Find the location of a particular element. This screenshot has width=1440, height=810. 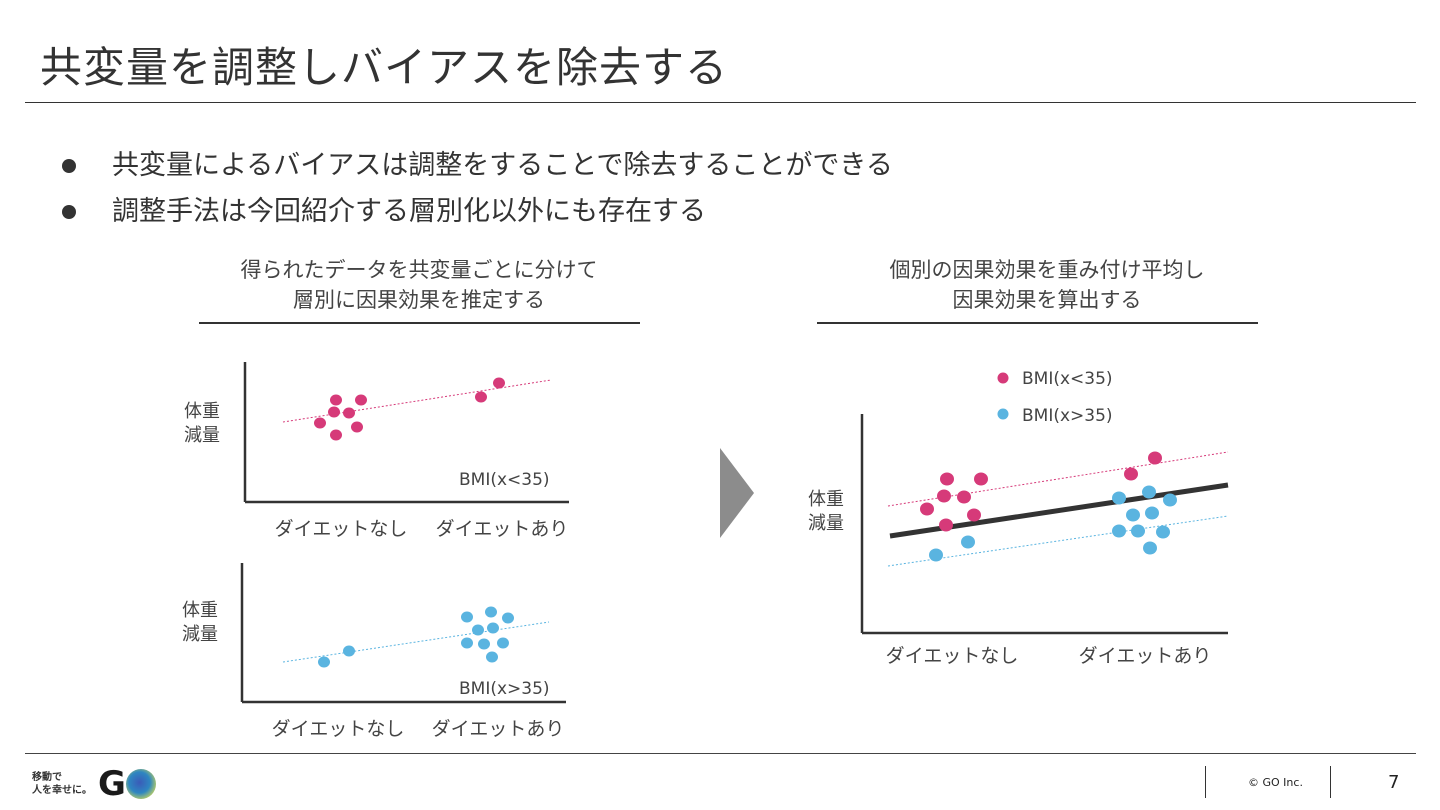

footer-divider is located at coordinates (720, 753).